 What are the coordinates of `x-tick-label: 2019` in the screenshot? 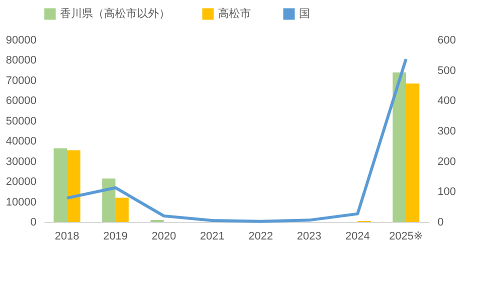 It's located at (115, 236).